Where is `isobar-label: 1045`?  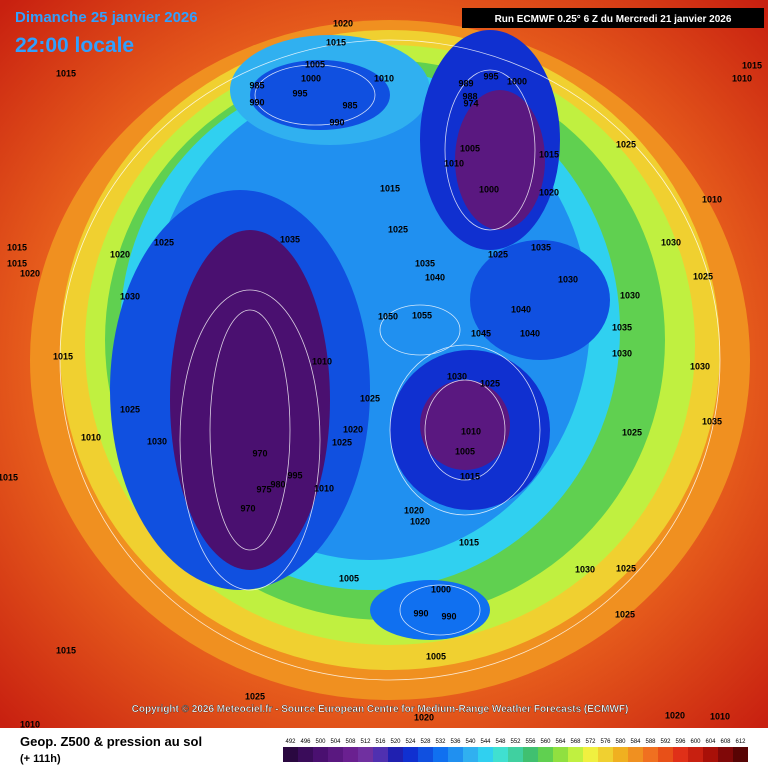
isobar-label: 1045 is located at coordinates (481, 333).